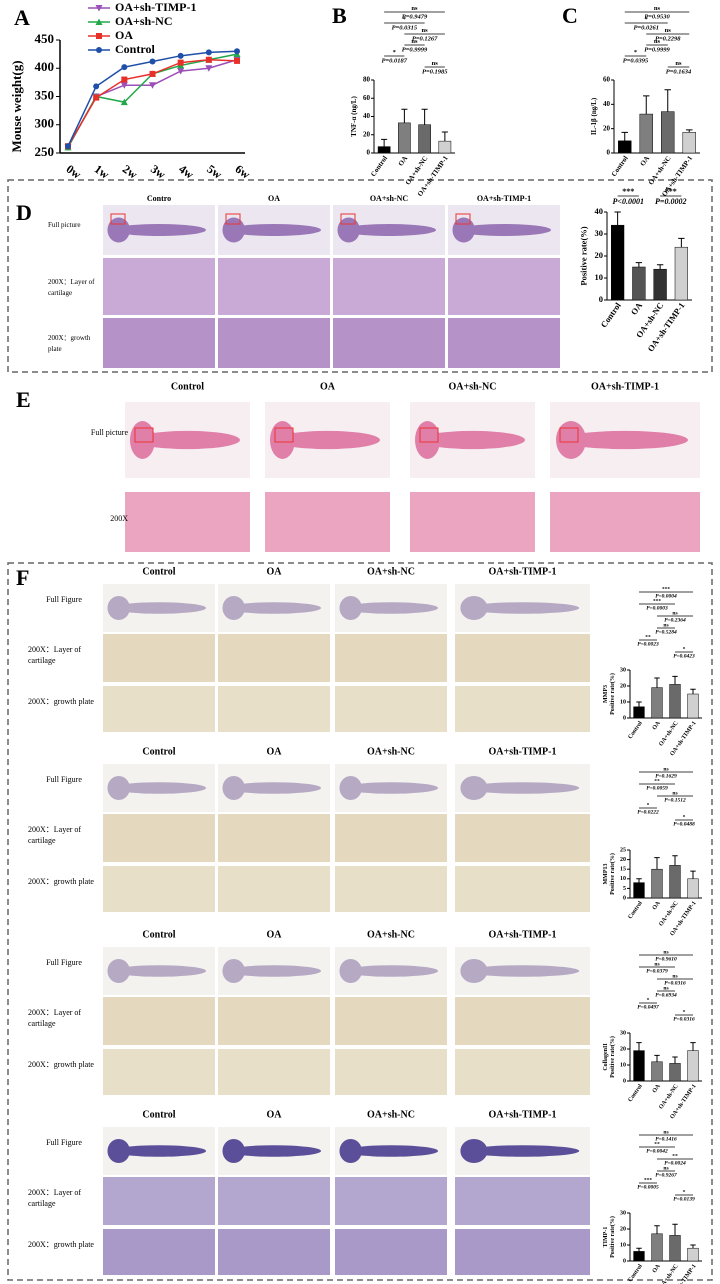 This screenshot has width=720, height=1284. I want to click on p-value: P=0.9479, so click(415, 16).